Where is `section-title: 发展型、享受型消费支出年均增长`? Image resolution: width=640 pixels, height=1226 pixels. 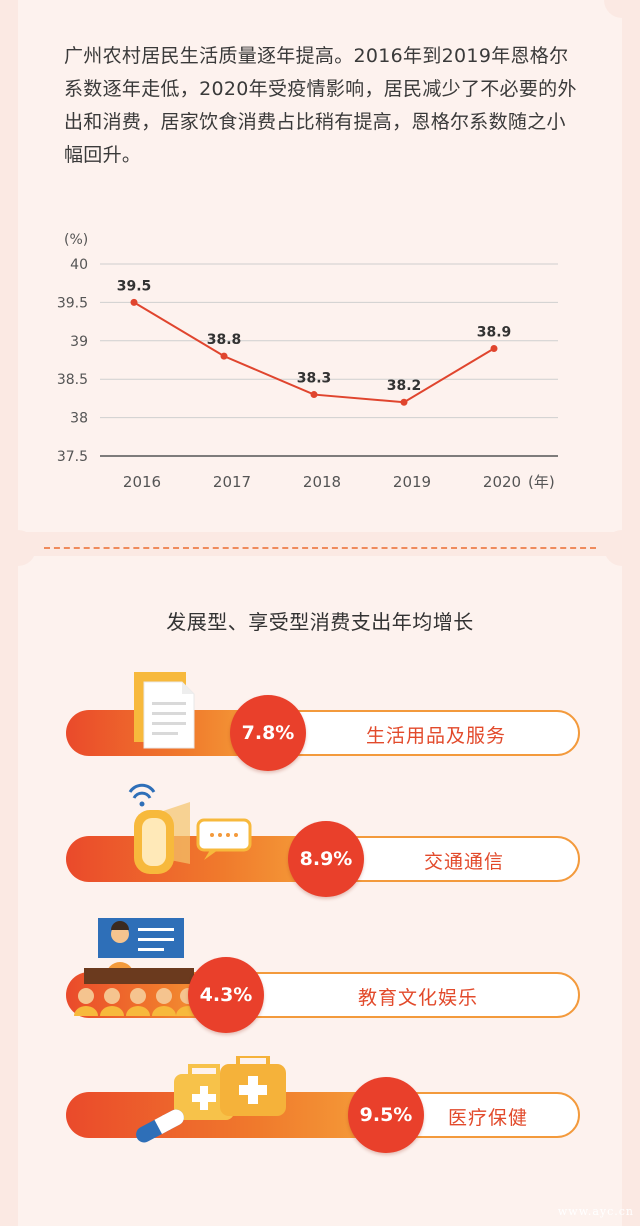
section-title: 发展型、享受型消费支出年均增长 is located at coordinates (320, 622).